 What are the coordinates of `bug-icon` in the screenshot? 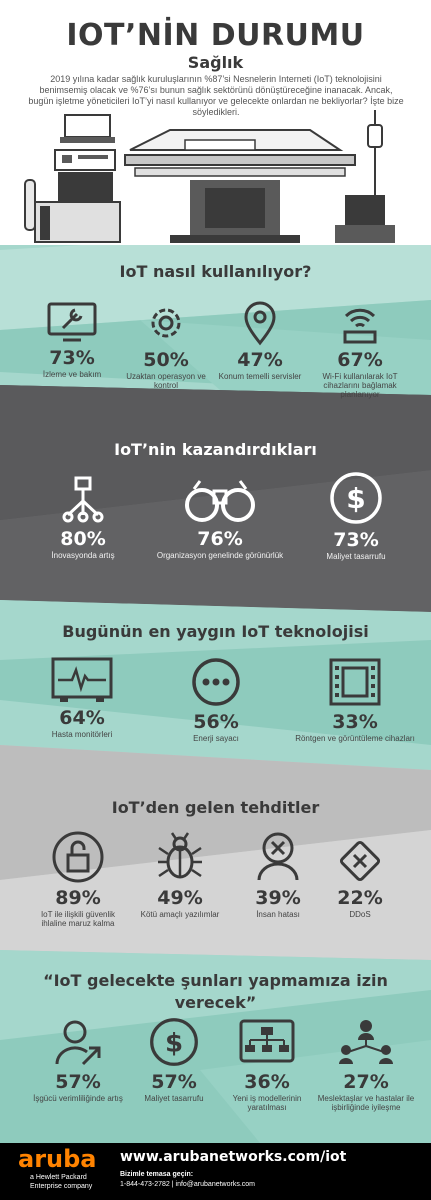 It's located at (180, 855).